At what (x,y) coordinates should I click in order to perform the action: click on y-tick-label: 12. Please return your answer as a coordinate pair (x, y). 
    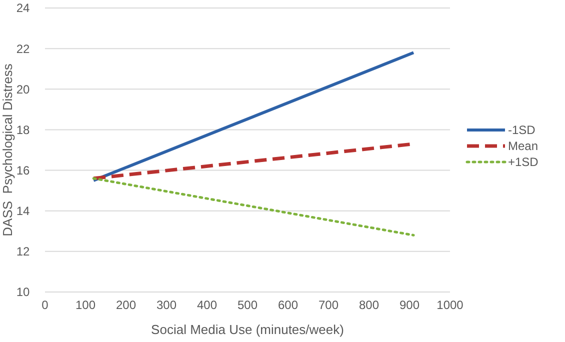
    Looking at the image, I should click on (23, 251).